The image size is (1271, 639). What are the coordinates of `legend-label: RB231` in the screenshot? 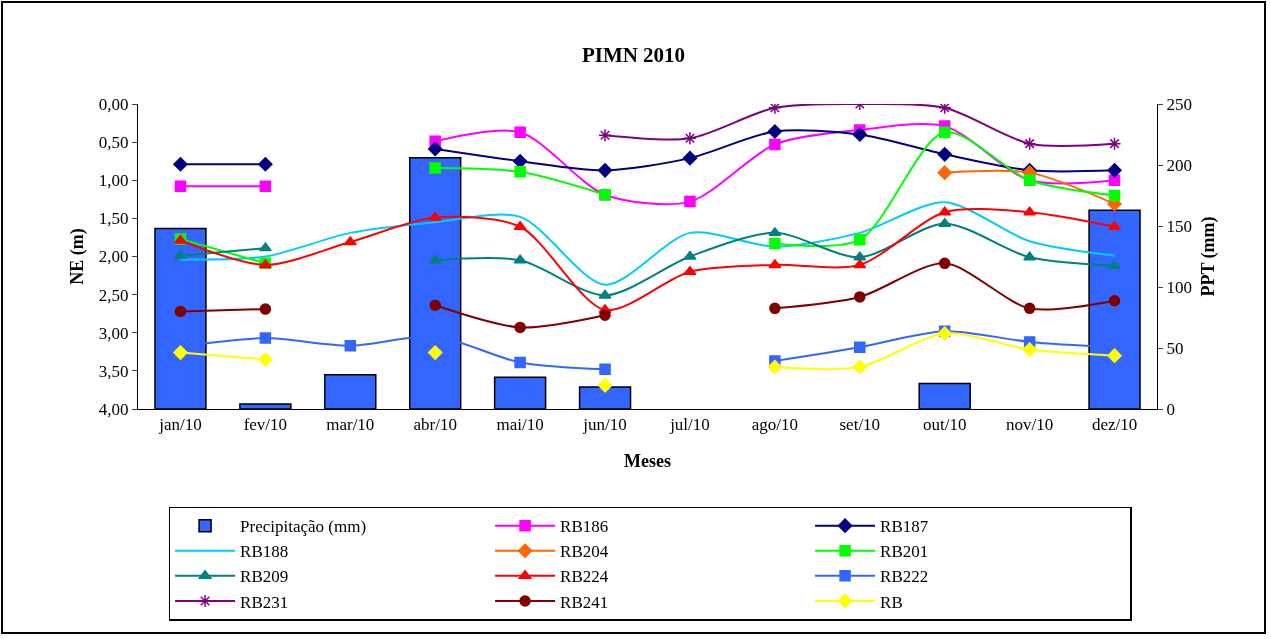 It's located at (264, 602).